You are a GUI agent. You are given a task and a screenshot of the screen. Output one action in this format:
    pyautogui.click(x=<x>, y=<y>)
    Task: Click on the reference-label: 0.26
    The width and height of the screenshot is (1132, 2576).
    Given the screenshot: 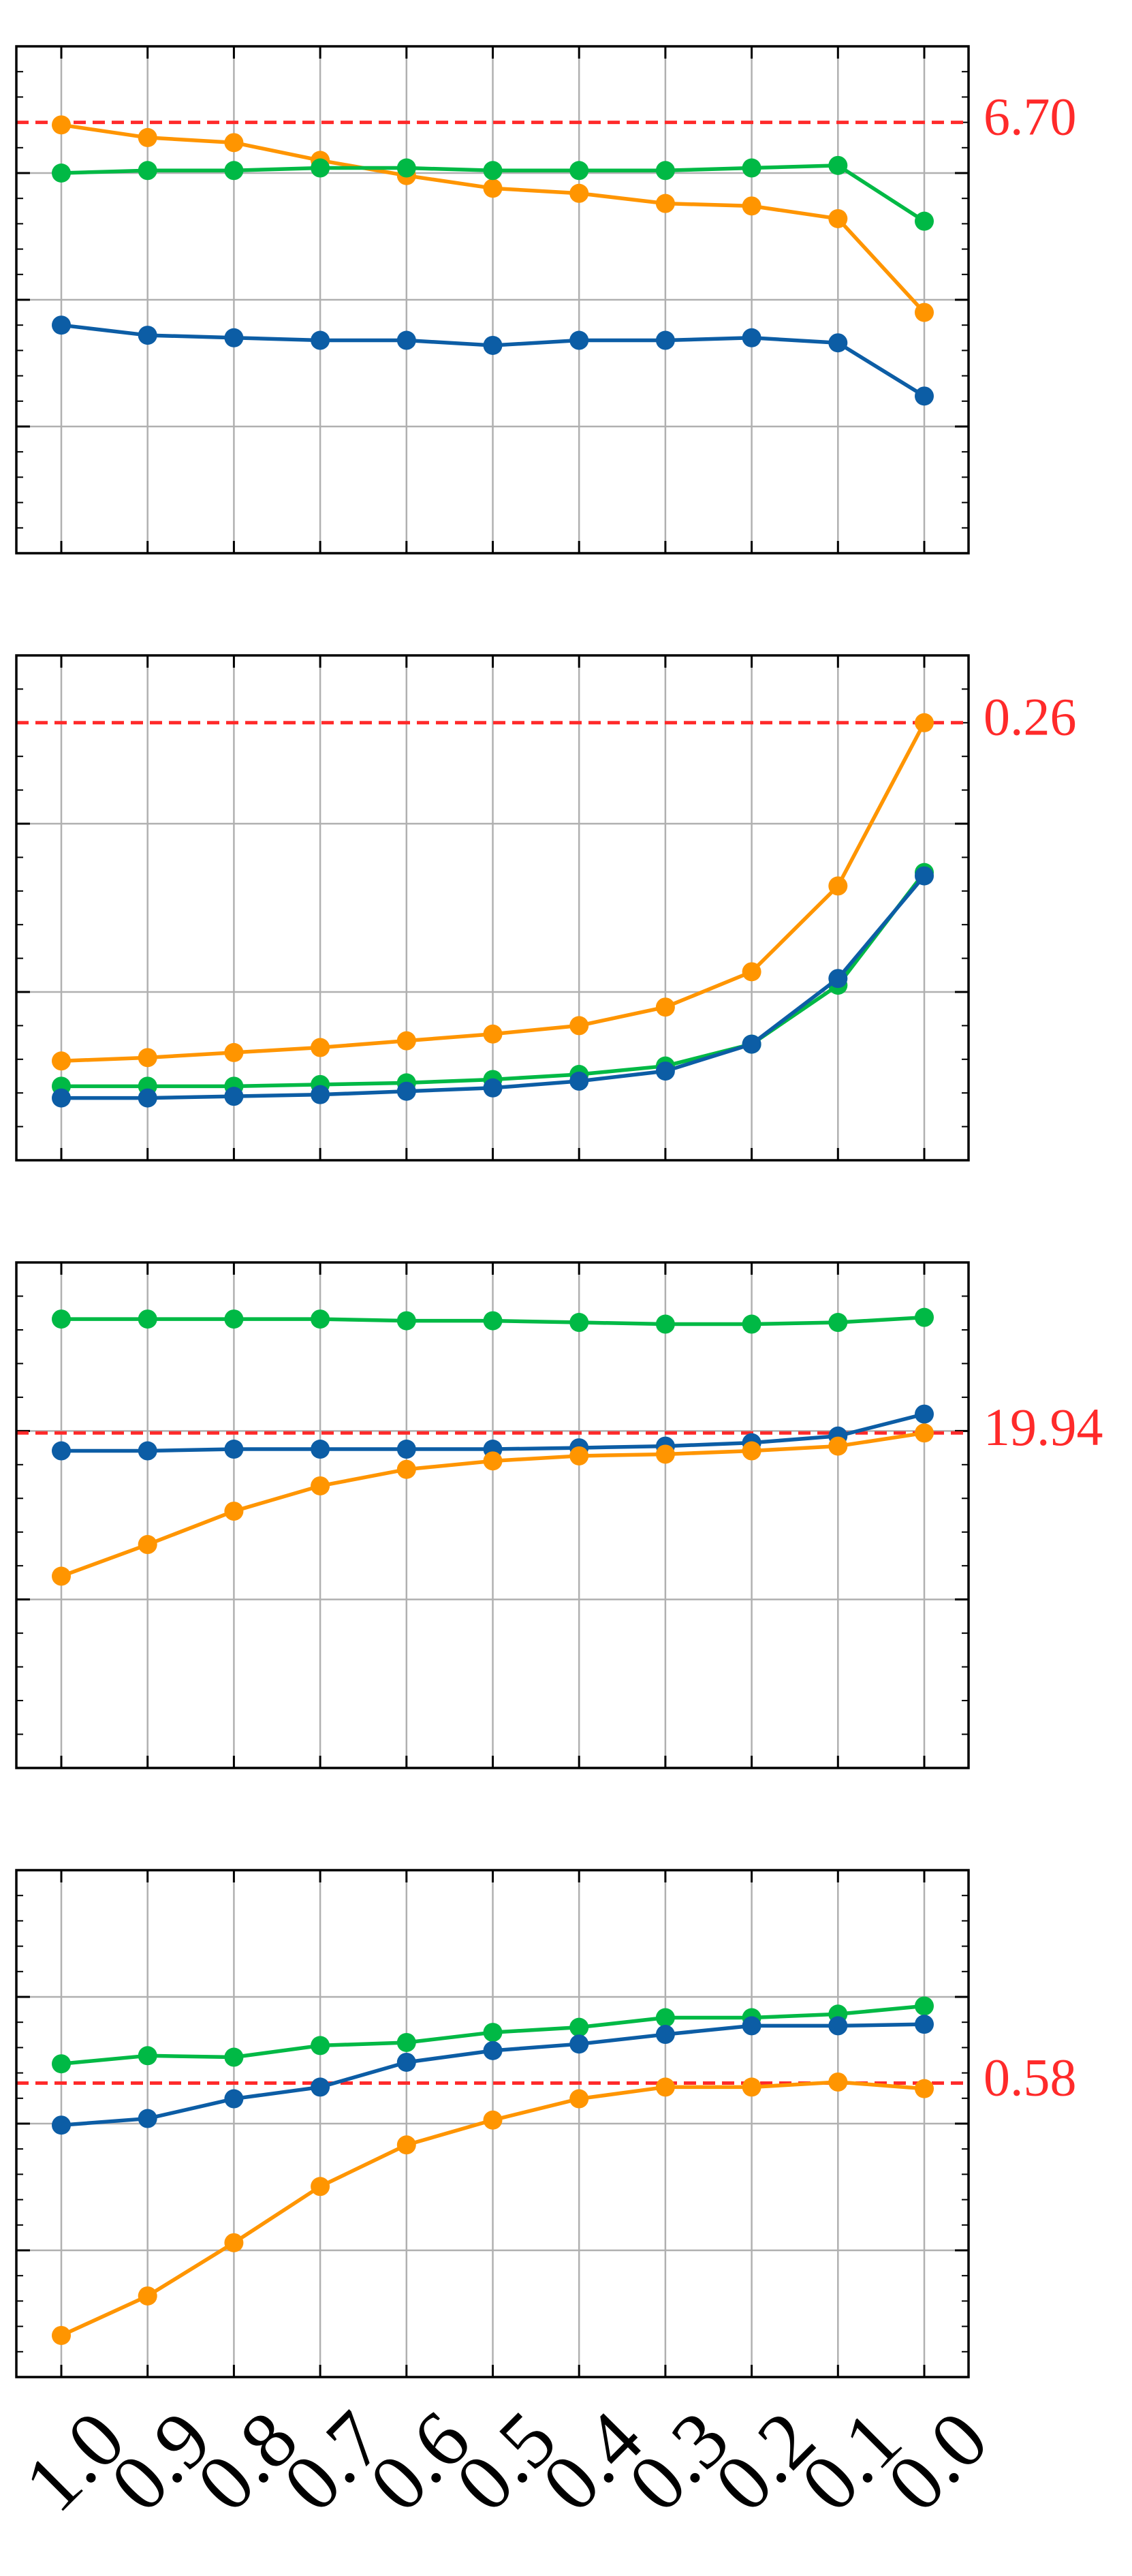 What is the action you would take?
    pyautogui.click(x=1030, y=717)
    